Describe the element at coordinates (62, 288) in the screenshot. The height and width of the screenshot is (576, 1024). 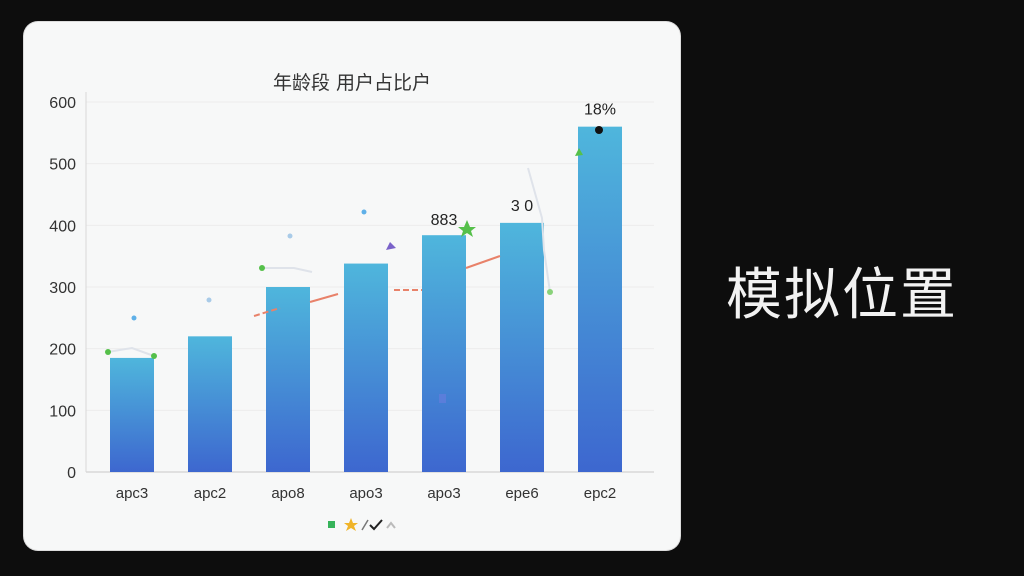
I see `y-tick-label: 300` at that location.